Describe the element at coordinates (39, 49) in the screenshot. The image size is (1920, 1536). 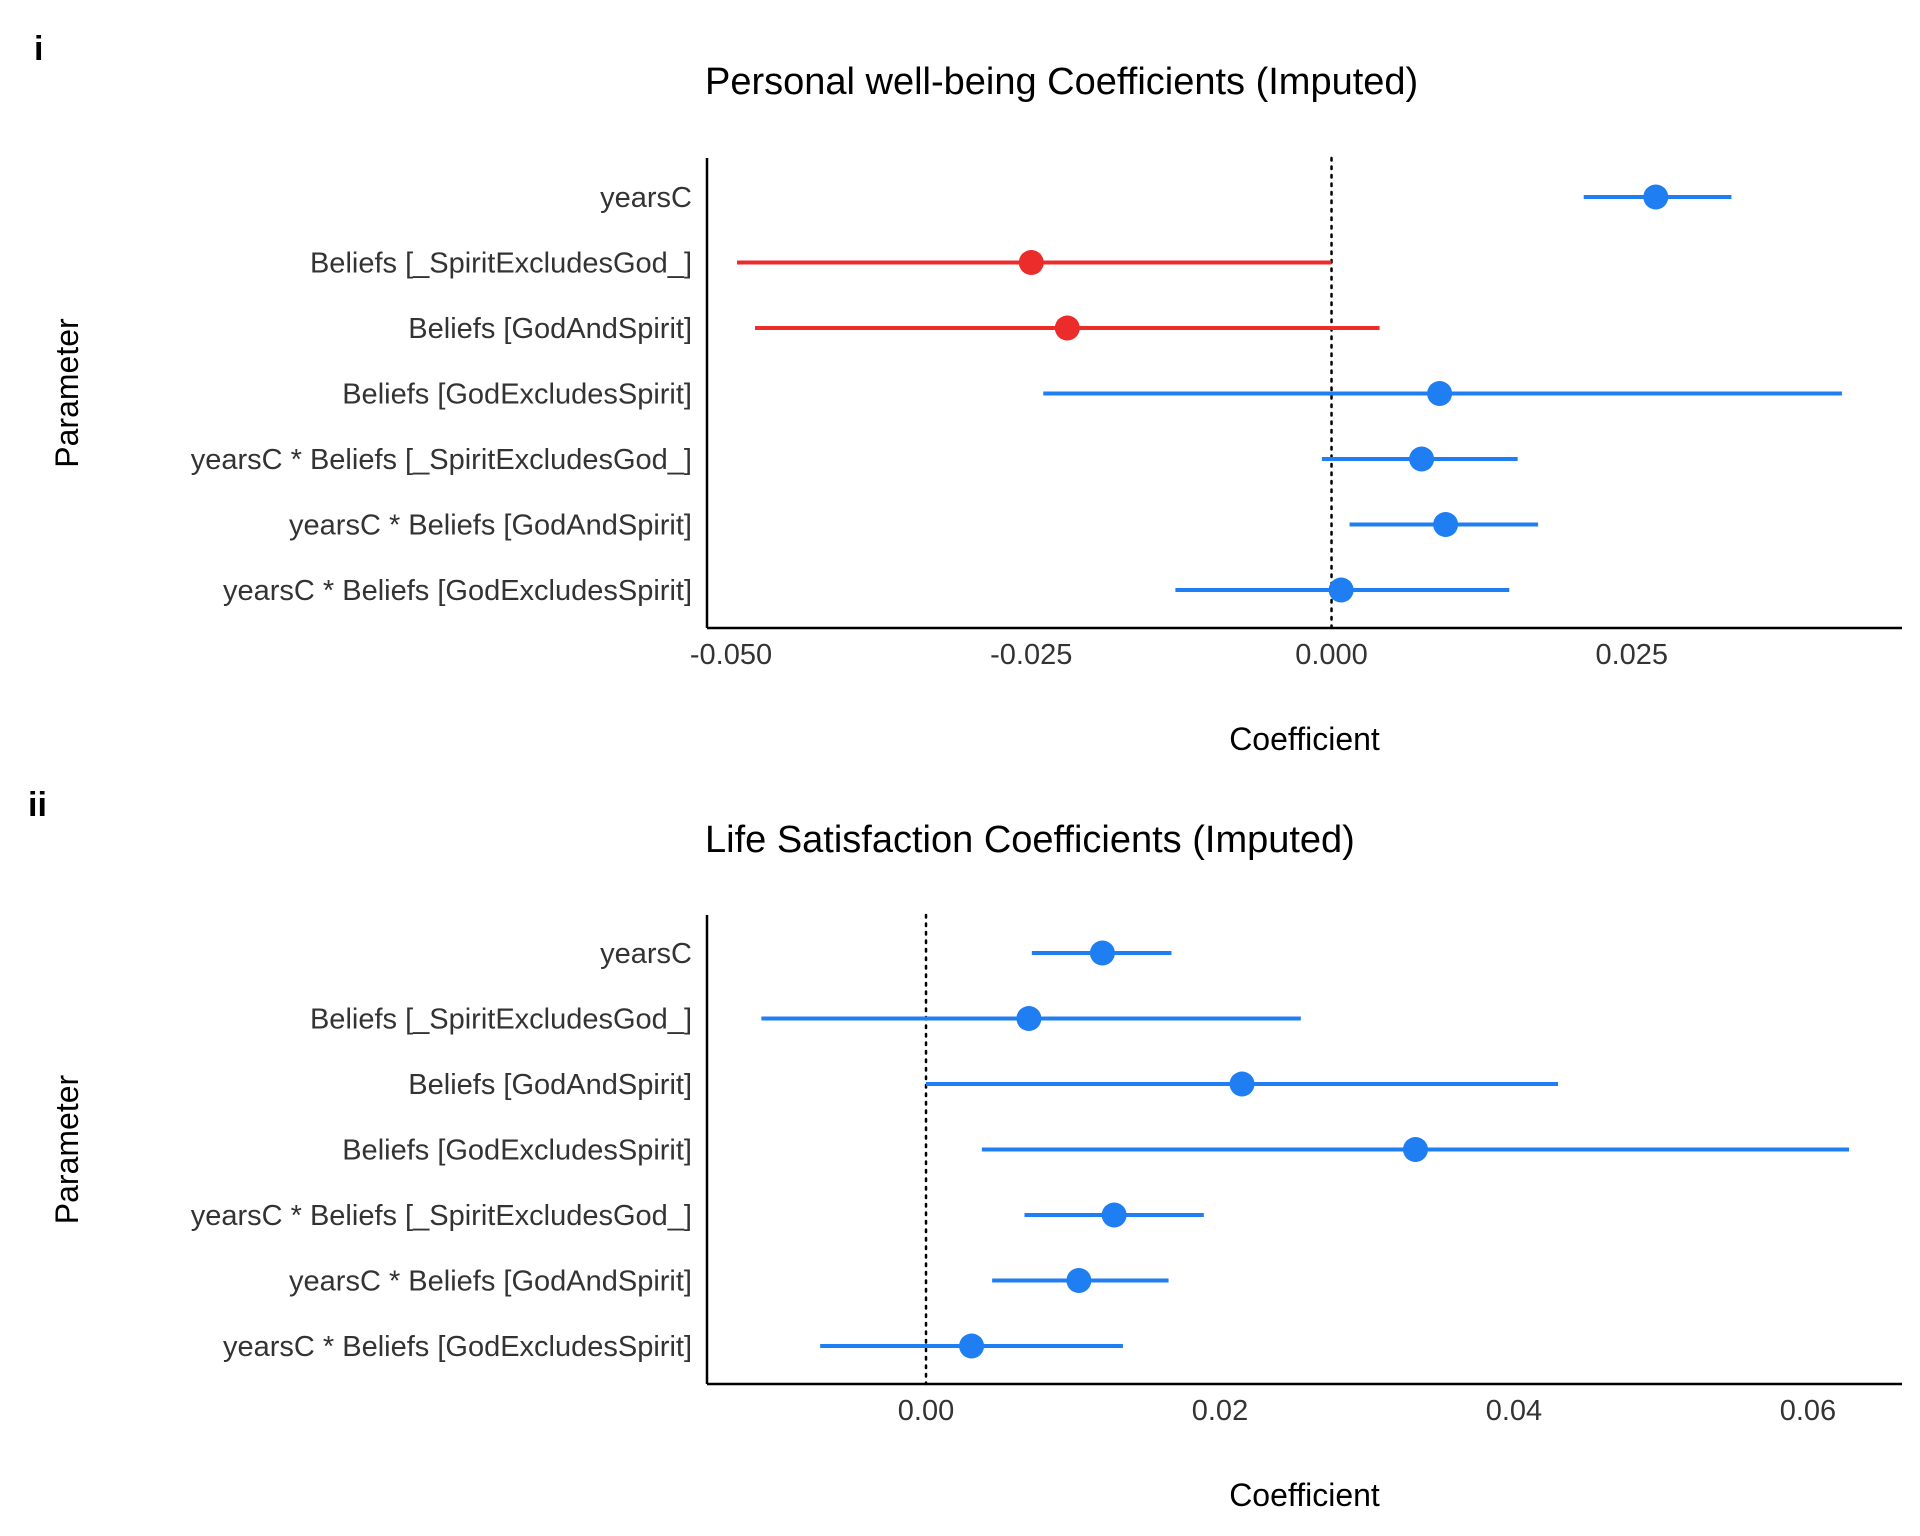
I see `panel-tag-i: i` at that location.